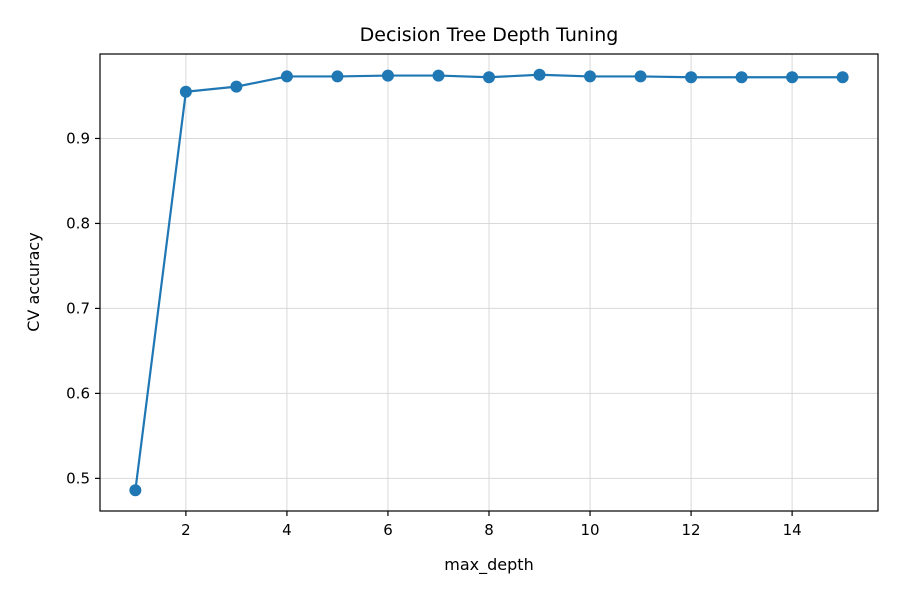 Image resolution: width=900 pixels, height=600 pixels. What do you see at coordinates (186, 530) in the screenshot?
I see `x-tick-label: 2` at bounding box center [186, 530].